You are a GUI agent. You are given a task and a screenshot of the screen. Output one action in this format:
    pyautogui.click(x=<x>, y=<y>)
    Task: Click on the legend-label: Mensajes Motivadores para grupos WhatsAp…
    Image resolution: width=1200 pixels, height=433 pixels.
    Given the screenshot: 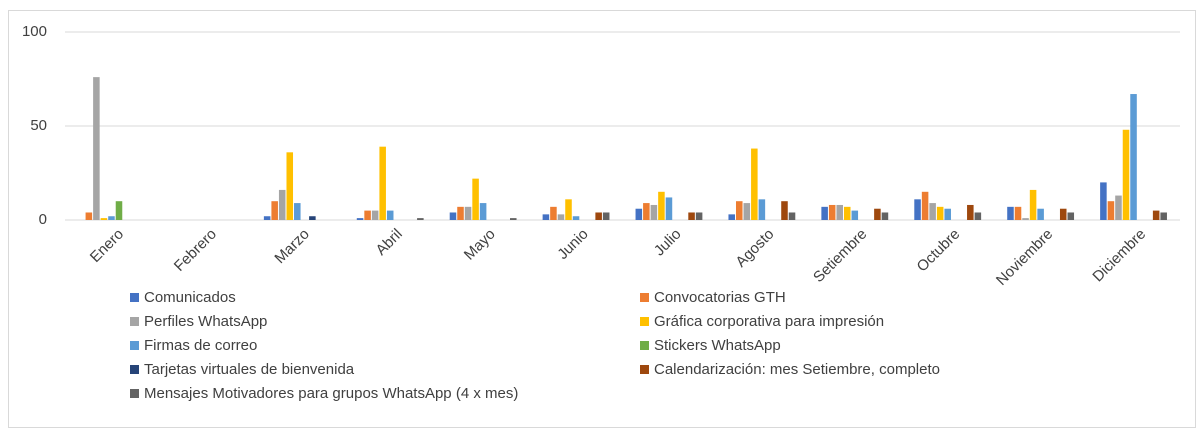 What is the action you would take?
    pyautogui.click(x=331, y=393)
    